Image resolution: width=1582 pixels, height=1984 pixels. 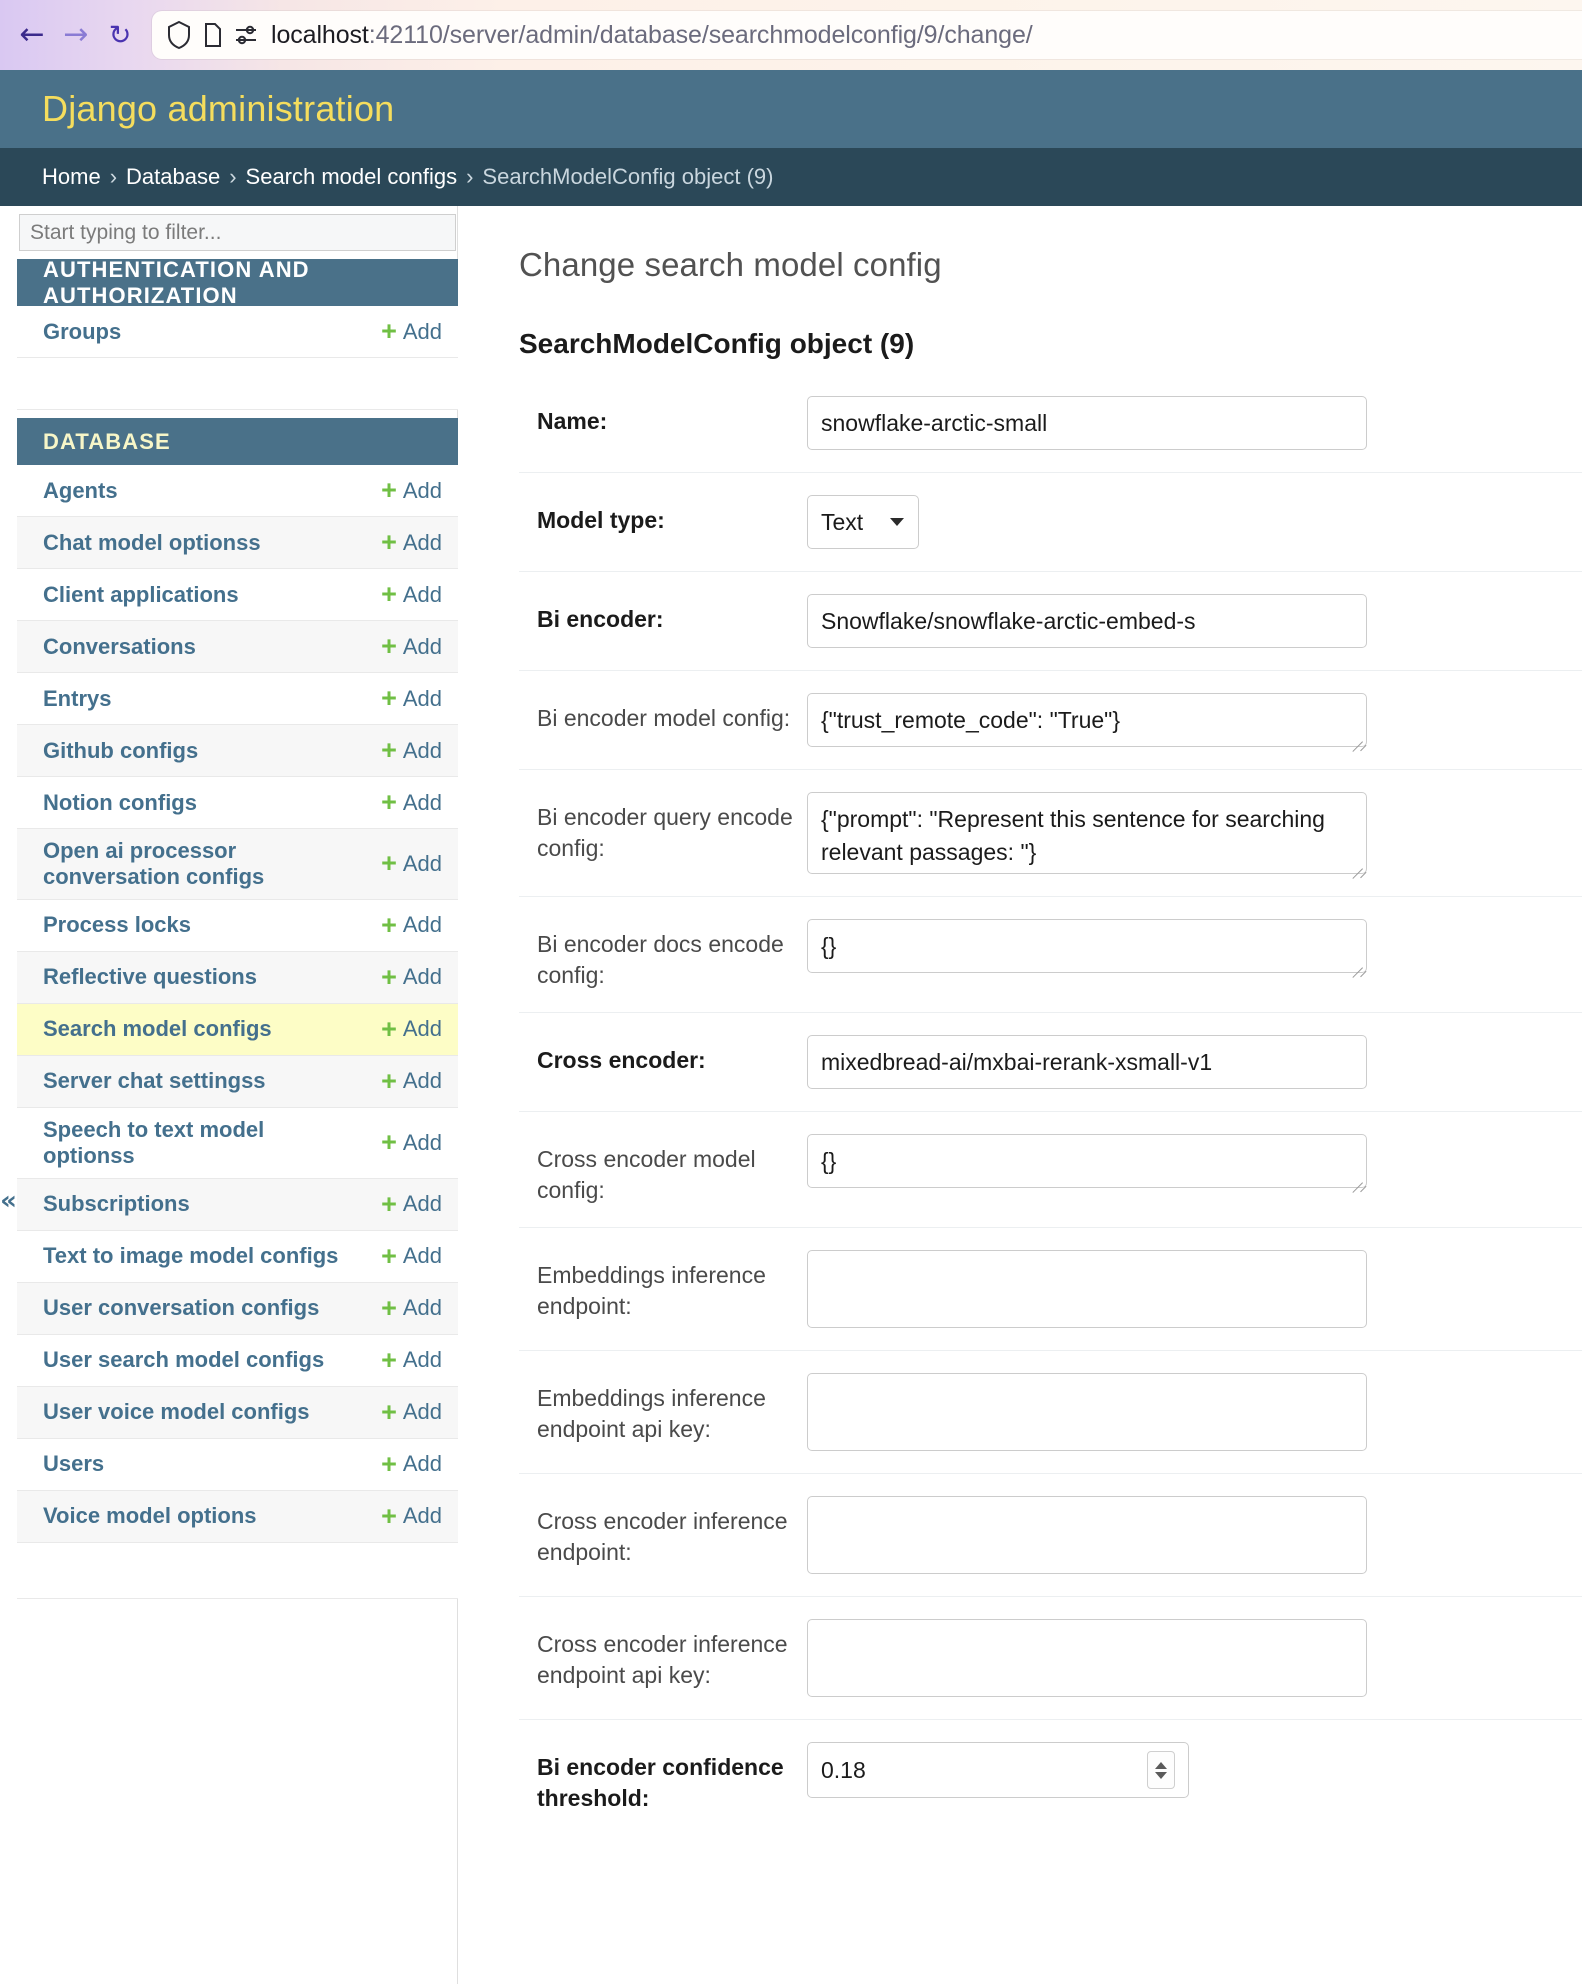 I want to click on sidebar-item-label: Open ai processor conversation configs, so click(x=154, y=863).